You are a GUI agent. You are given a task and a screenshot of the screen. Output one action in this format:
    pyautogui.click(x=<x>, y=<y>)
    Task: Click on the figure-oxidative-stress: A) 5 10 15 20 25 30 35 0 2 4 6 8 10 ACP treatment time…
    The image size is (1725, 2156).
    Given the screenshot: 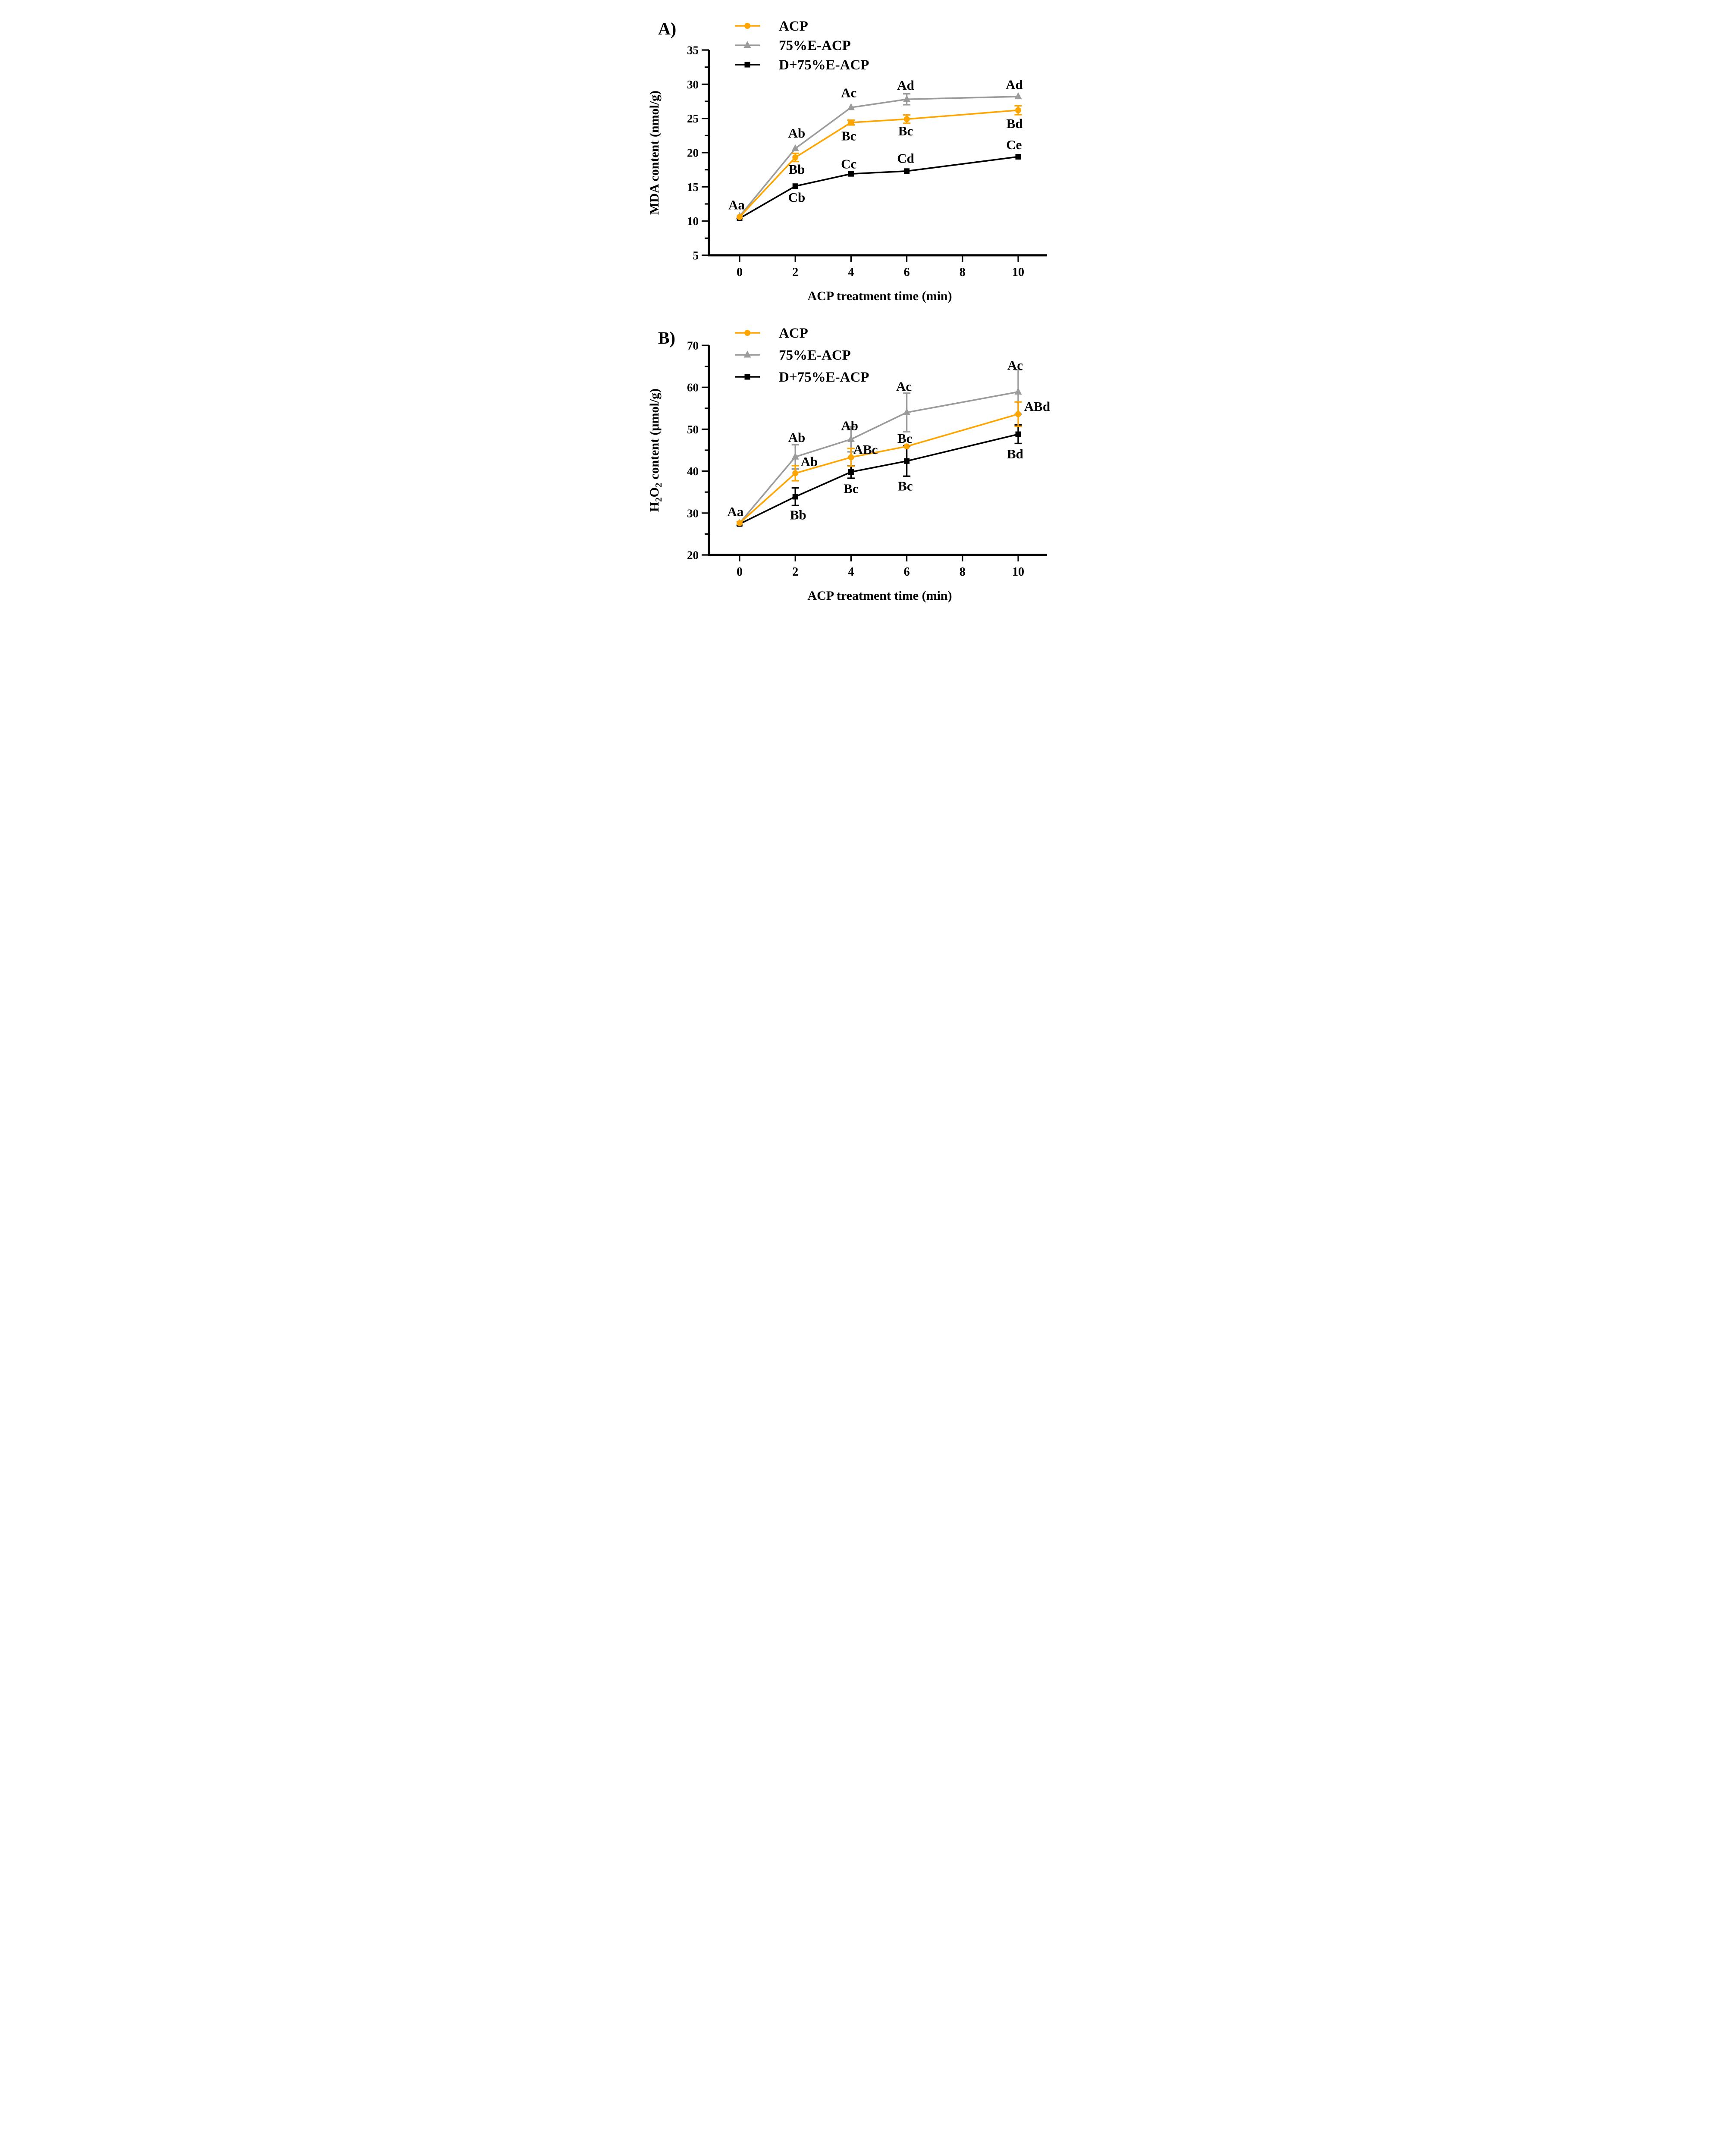 What is the action you would take?
    pyautogui.click(x=862, y=310)
    